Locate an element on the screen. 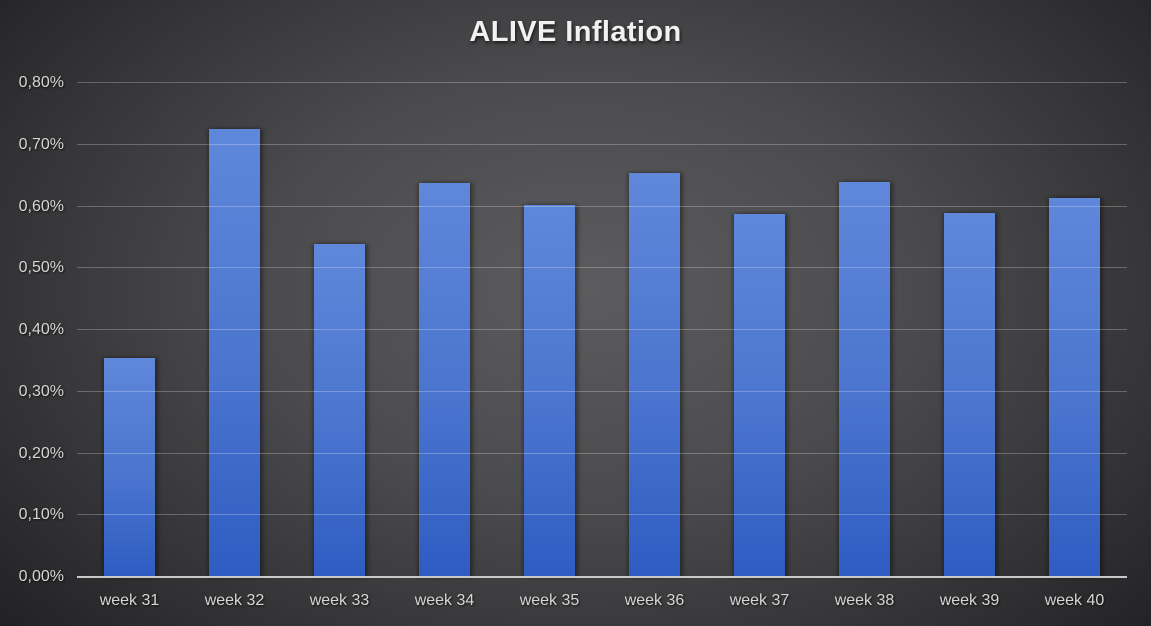  x-axis-label: week 39 is located at coordinates (969, 600).